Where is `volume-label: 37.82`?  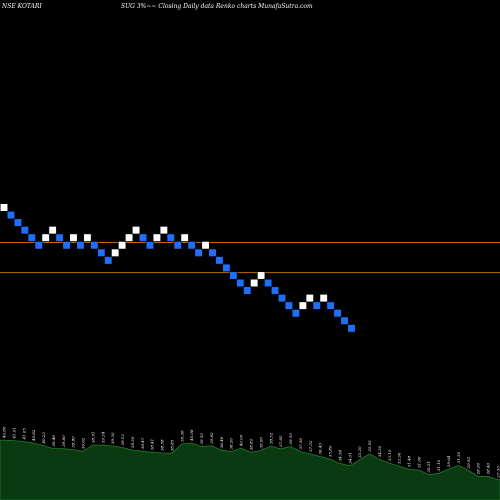
volume-label: 37.82 is located at coordinates (280, 441).